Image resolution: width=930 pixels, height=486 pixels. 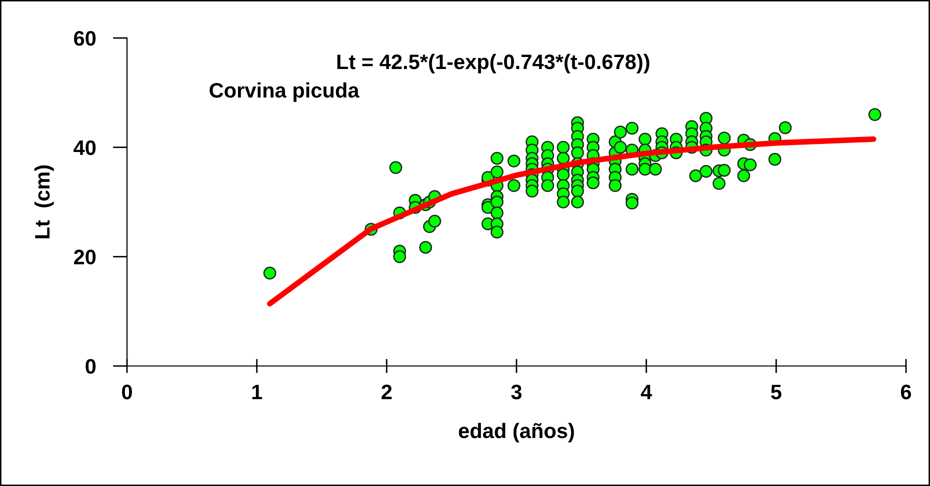 What do you see at coordinates (776, 392) in the screenshot?
I see `x-tick-label: 5` at bounding box center [776, 392].